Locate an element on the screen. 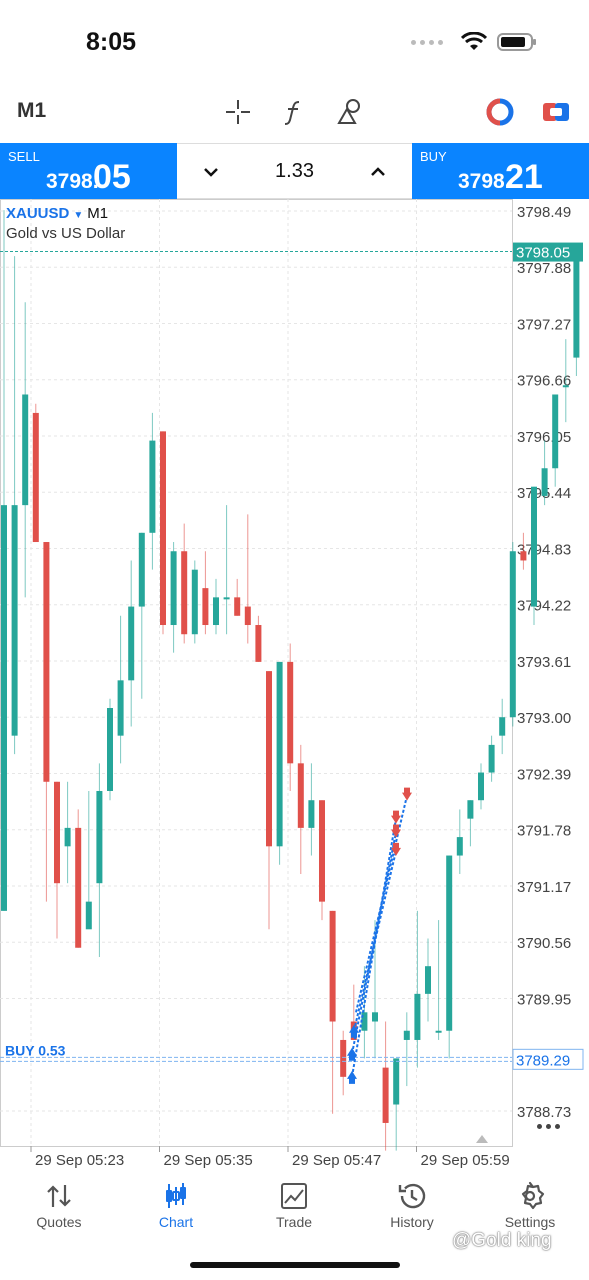 This screenshot has height=1280, width=589. y-tick-label: 3791.78 is located at coordinates (544, 831).